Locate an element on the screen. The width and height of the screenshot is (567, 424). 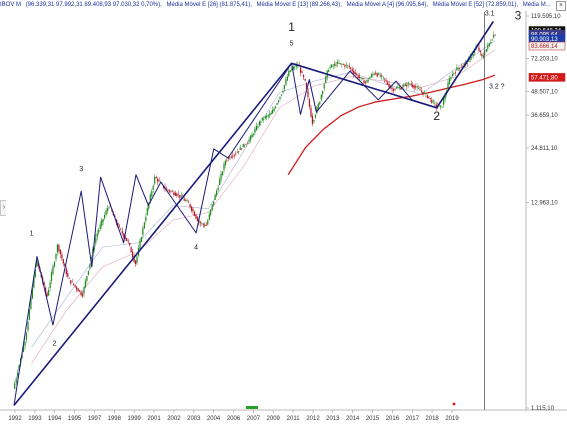
price-tick-label: 12.963,10 is located at coordinates (544, 203).